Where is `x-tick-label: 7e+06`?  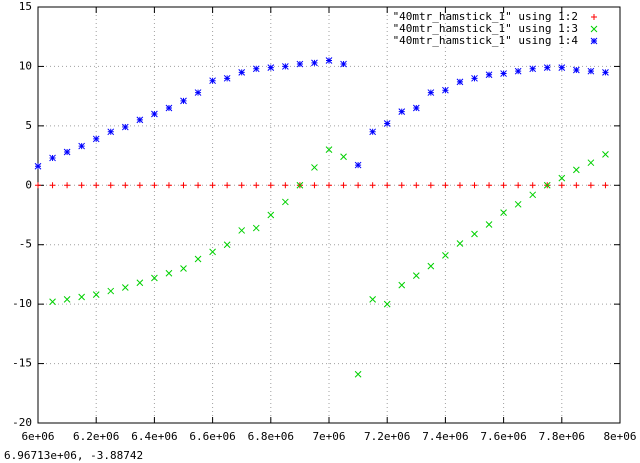
x-tick-label: 7e+06 is located at coordinates (328, 436).